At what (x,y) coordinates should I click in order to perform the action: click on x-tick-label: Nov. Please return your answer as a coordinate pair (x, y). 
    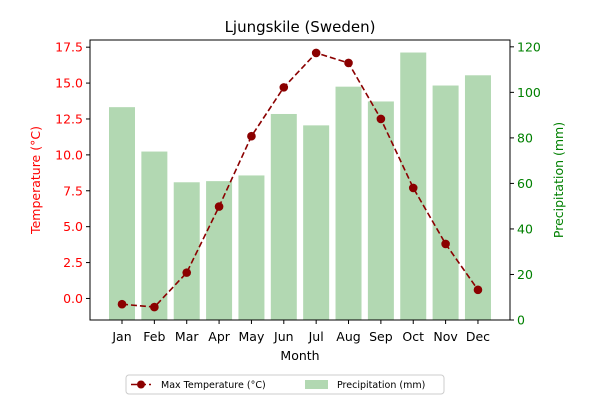
    Looking at the image, I should click on (445, 336).